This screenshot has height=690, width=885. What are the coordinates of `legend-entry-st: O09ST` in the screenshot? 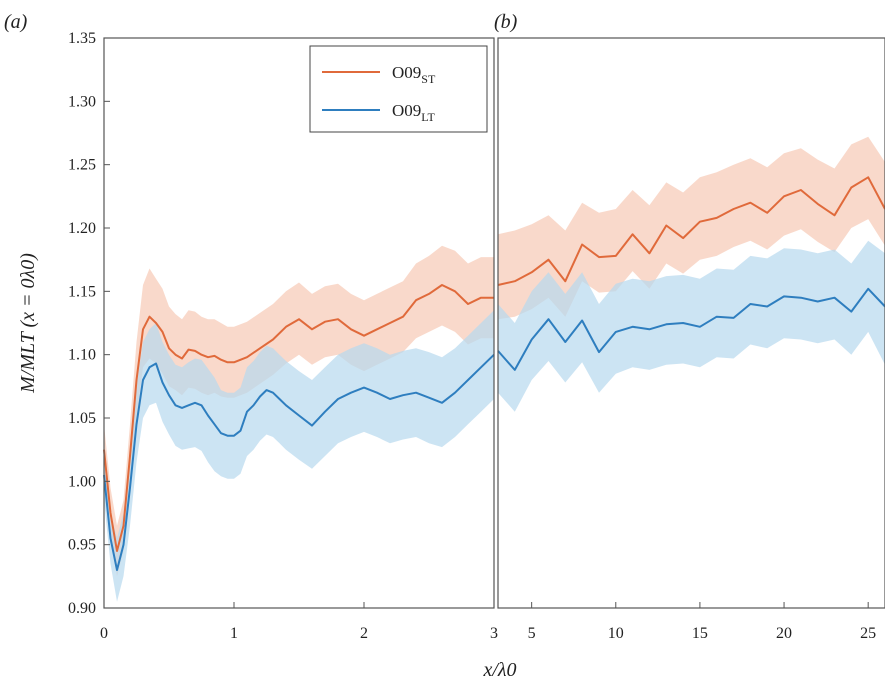 It's located at (414, 74).